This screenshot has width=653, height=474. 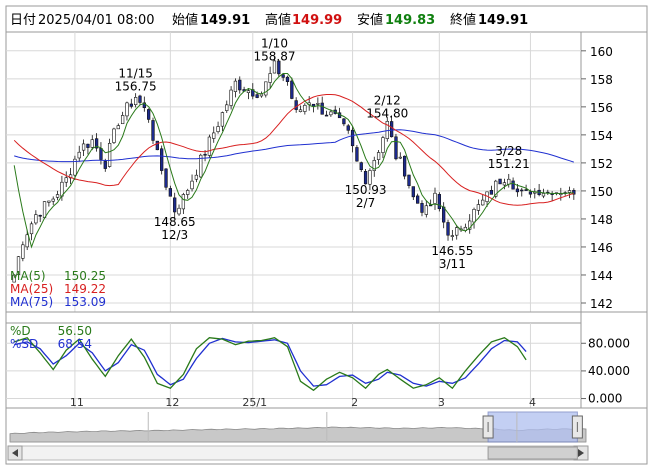 I want to click on stoch-x-tick-label: 11, so click(x=77, y=402).